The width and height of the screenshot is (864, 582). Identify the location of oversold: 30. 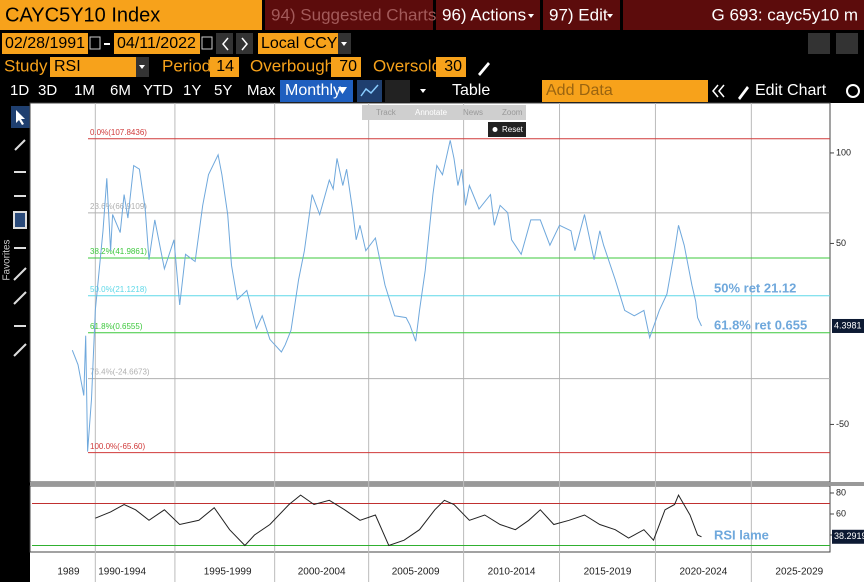
(453, 66).